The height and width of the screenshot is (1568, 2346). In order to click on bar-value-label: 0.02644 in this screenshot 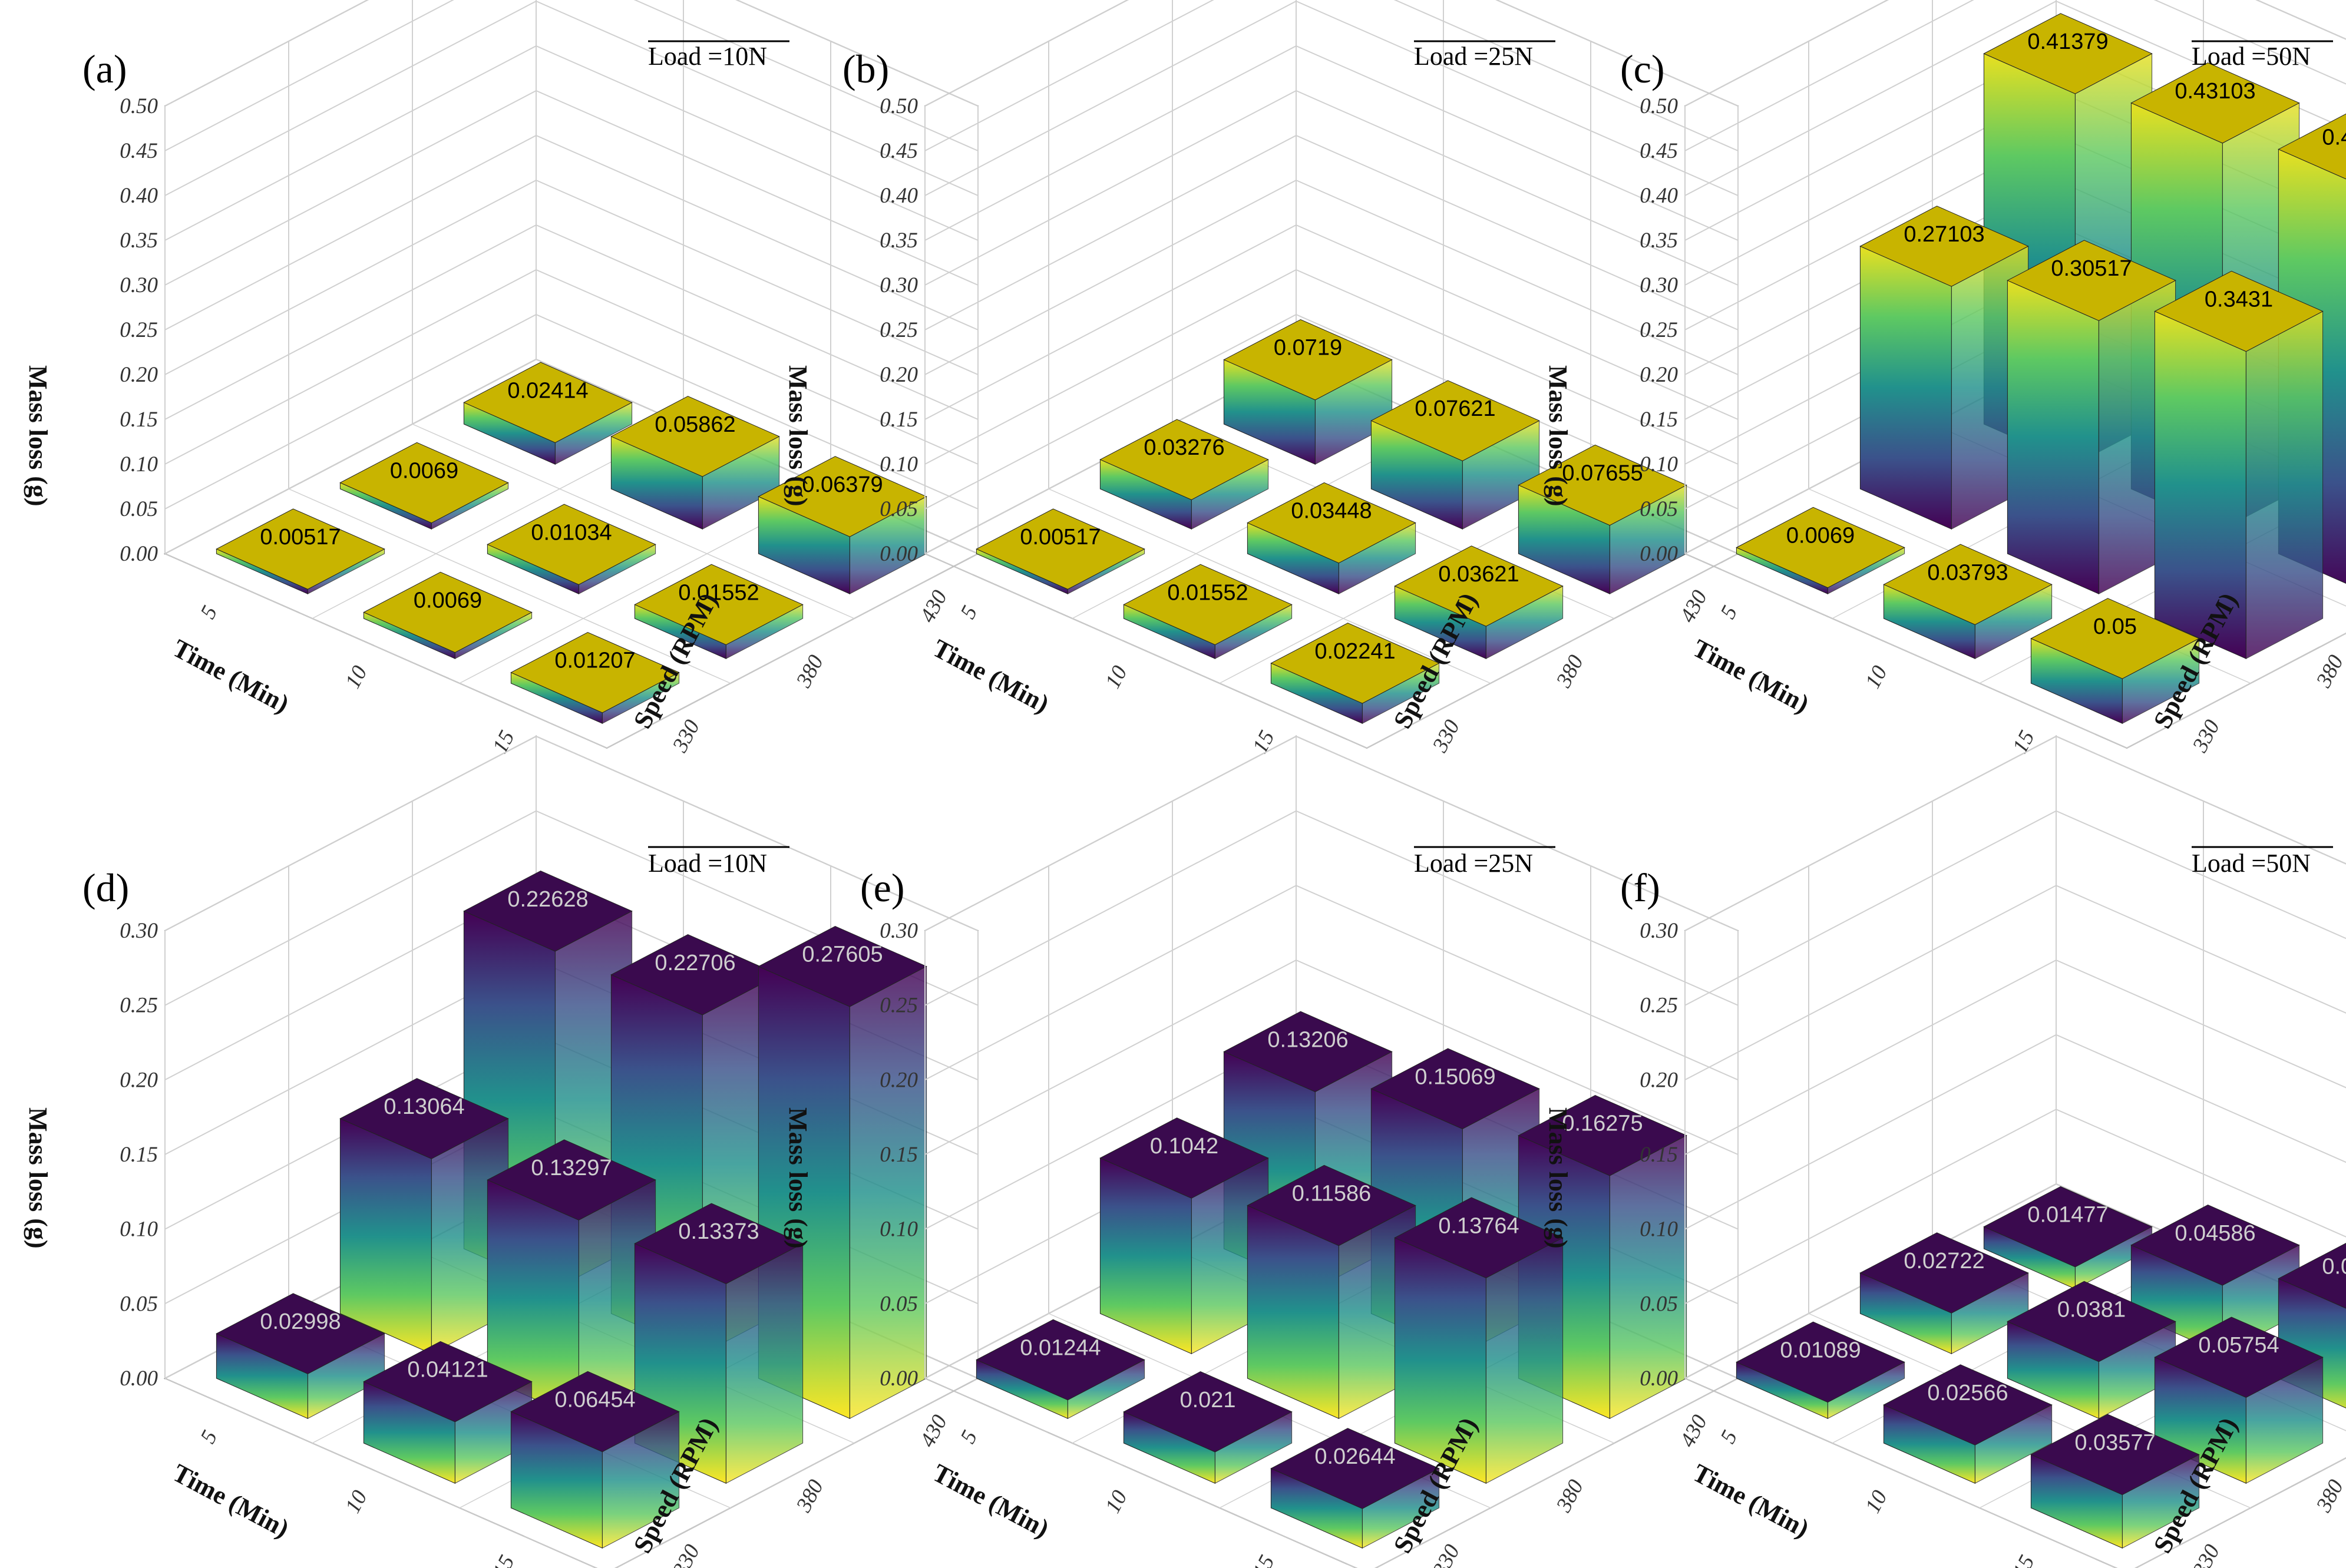, I will do `click(1354, 1456)`.